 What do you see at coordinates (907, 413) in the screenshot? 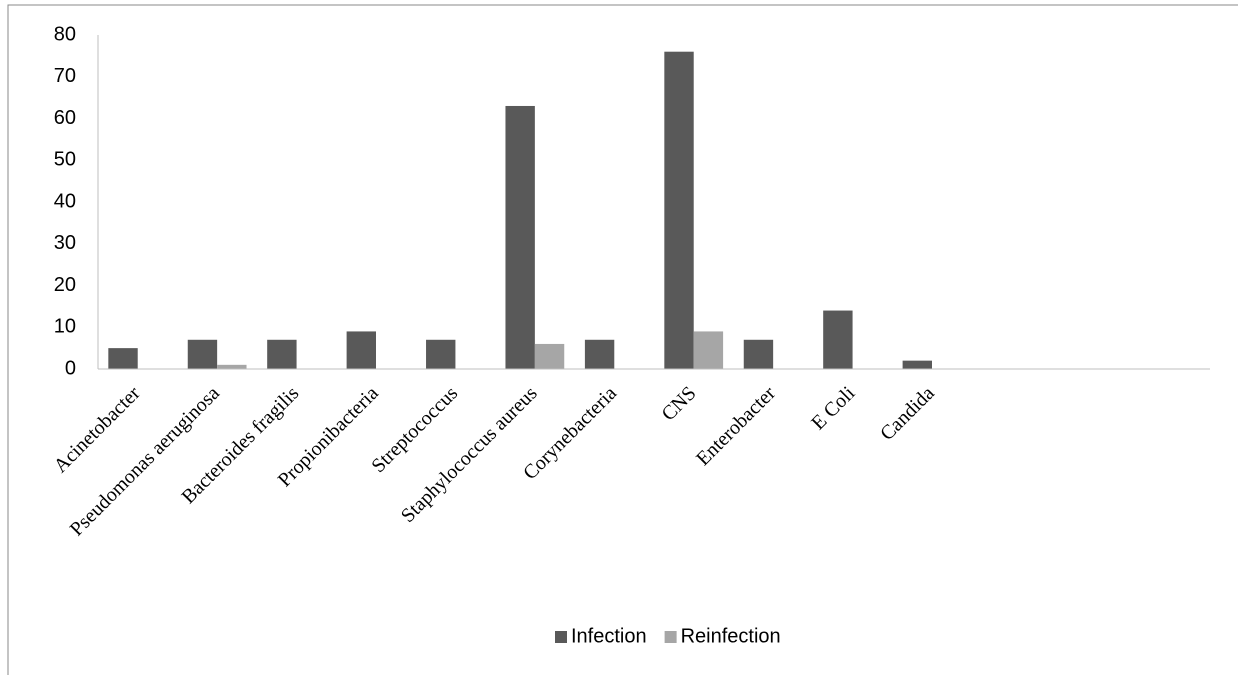
I see `x-tick-label: Candida` at bounding box center [907, 413].